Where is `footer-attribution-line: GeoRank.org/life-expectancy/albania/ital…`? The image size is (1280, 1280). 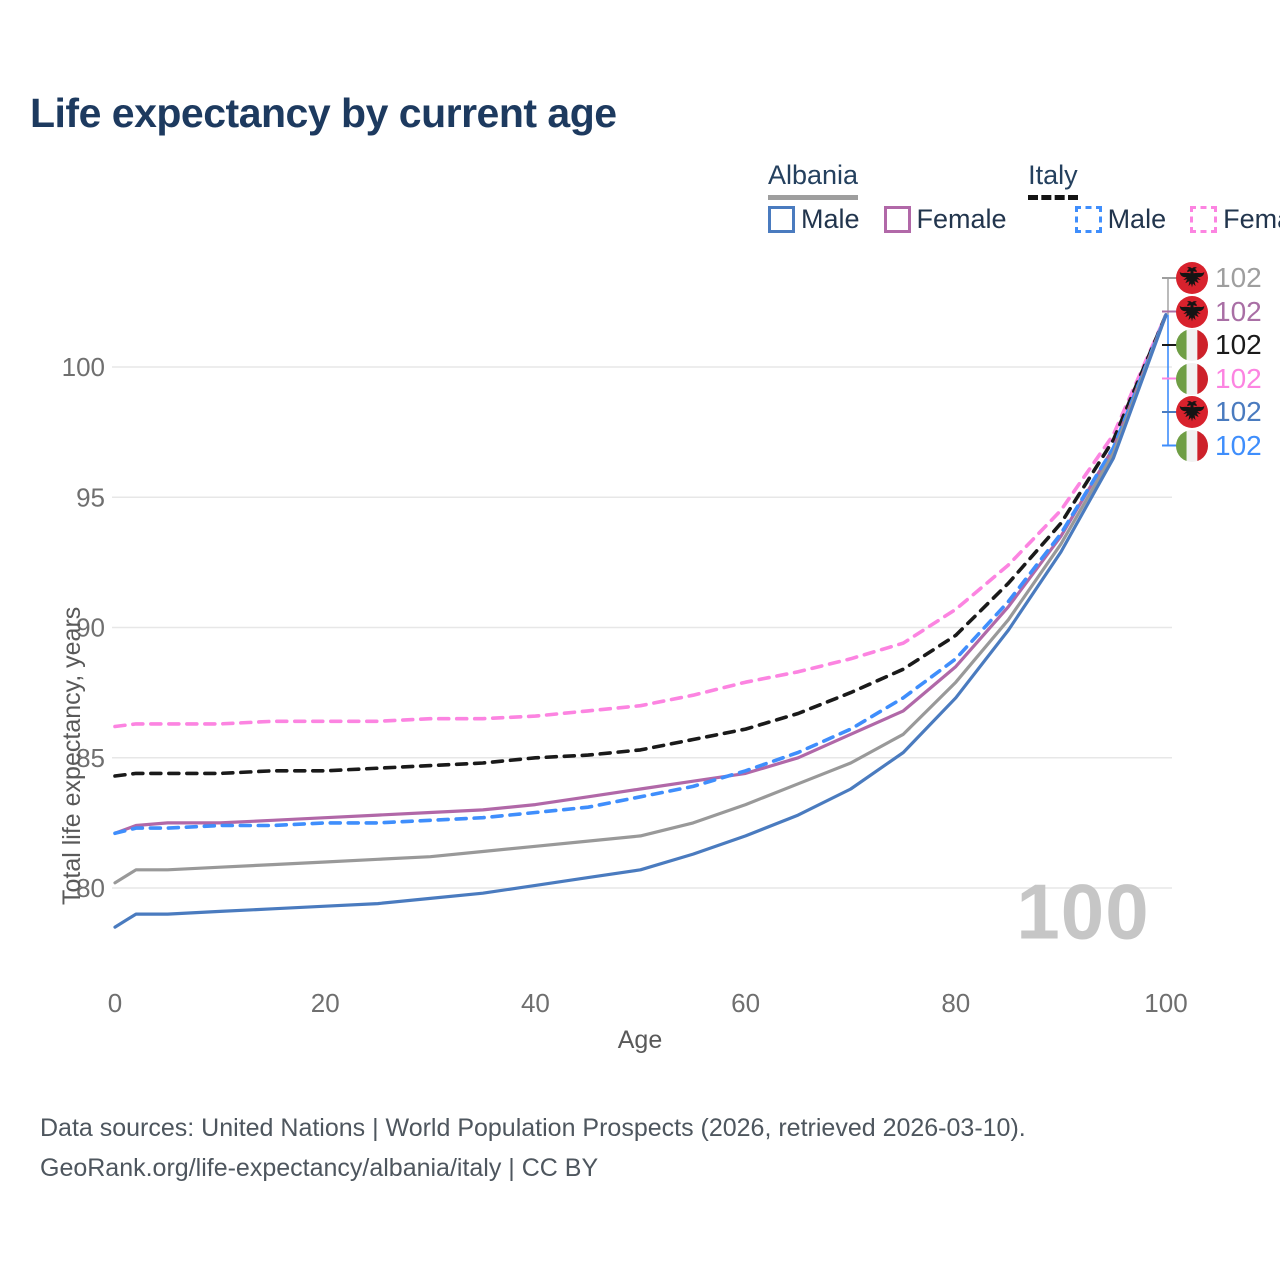
footer-attribution-line: GeoRank.org/life-expectancy/albania/ital… is located at coordinates (319, 1168).